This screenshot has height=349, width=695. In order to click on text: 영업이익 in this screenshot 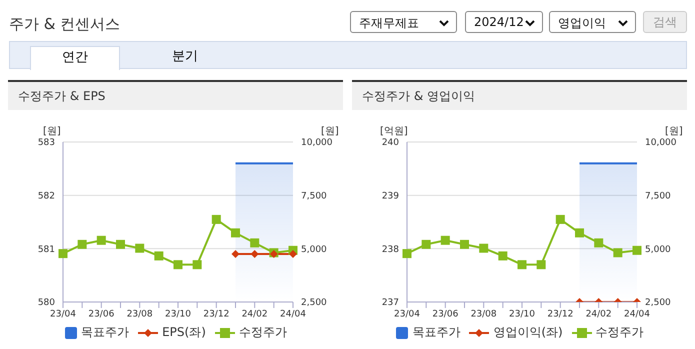, I will do `click(582, 23)`.